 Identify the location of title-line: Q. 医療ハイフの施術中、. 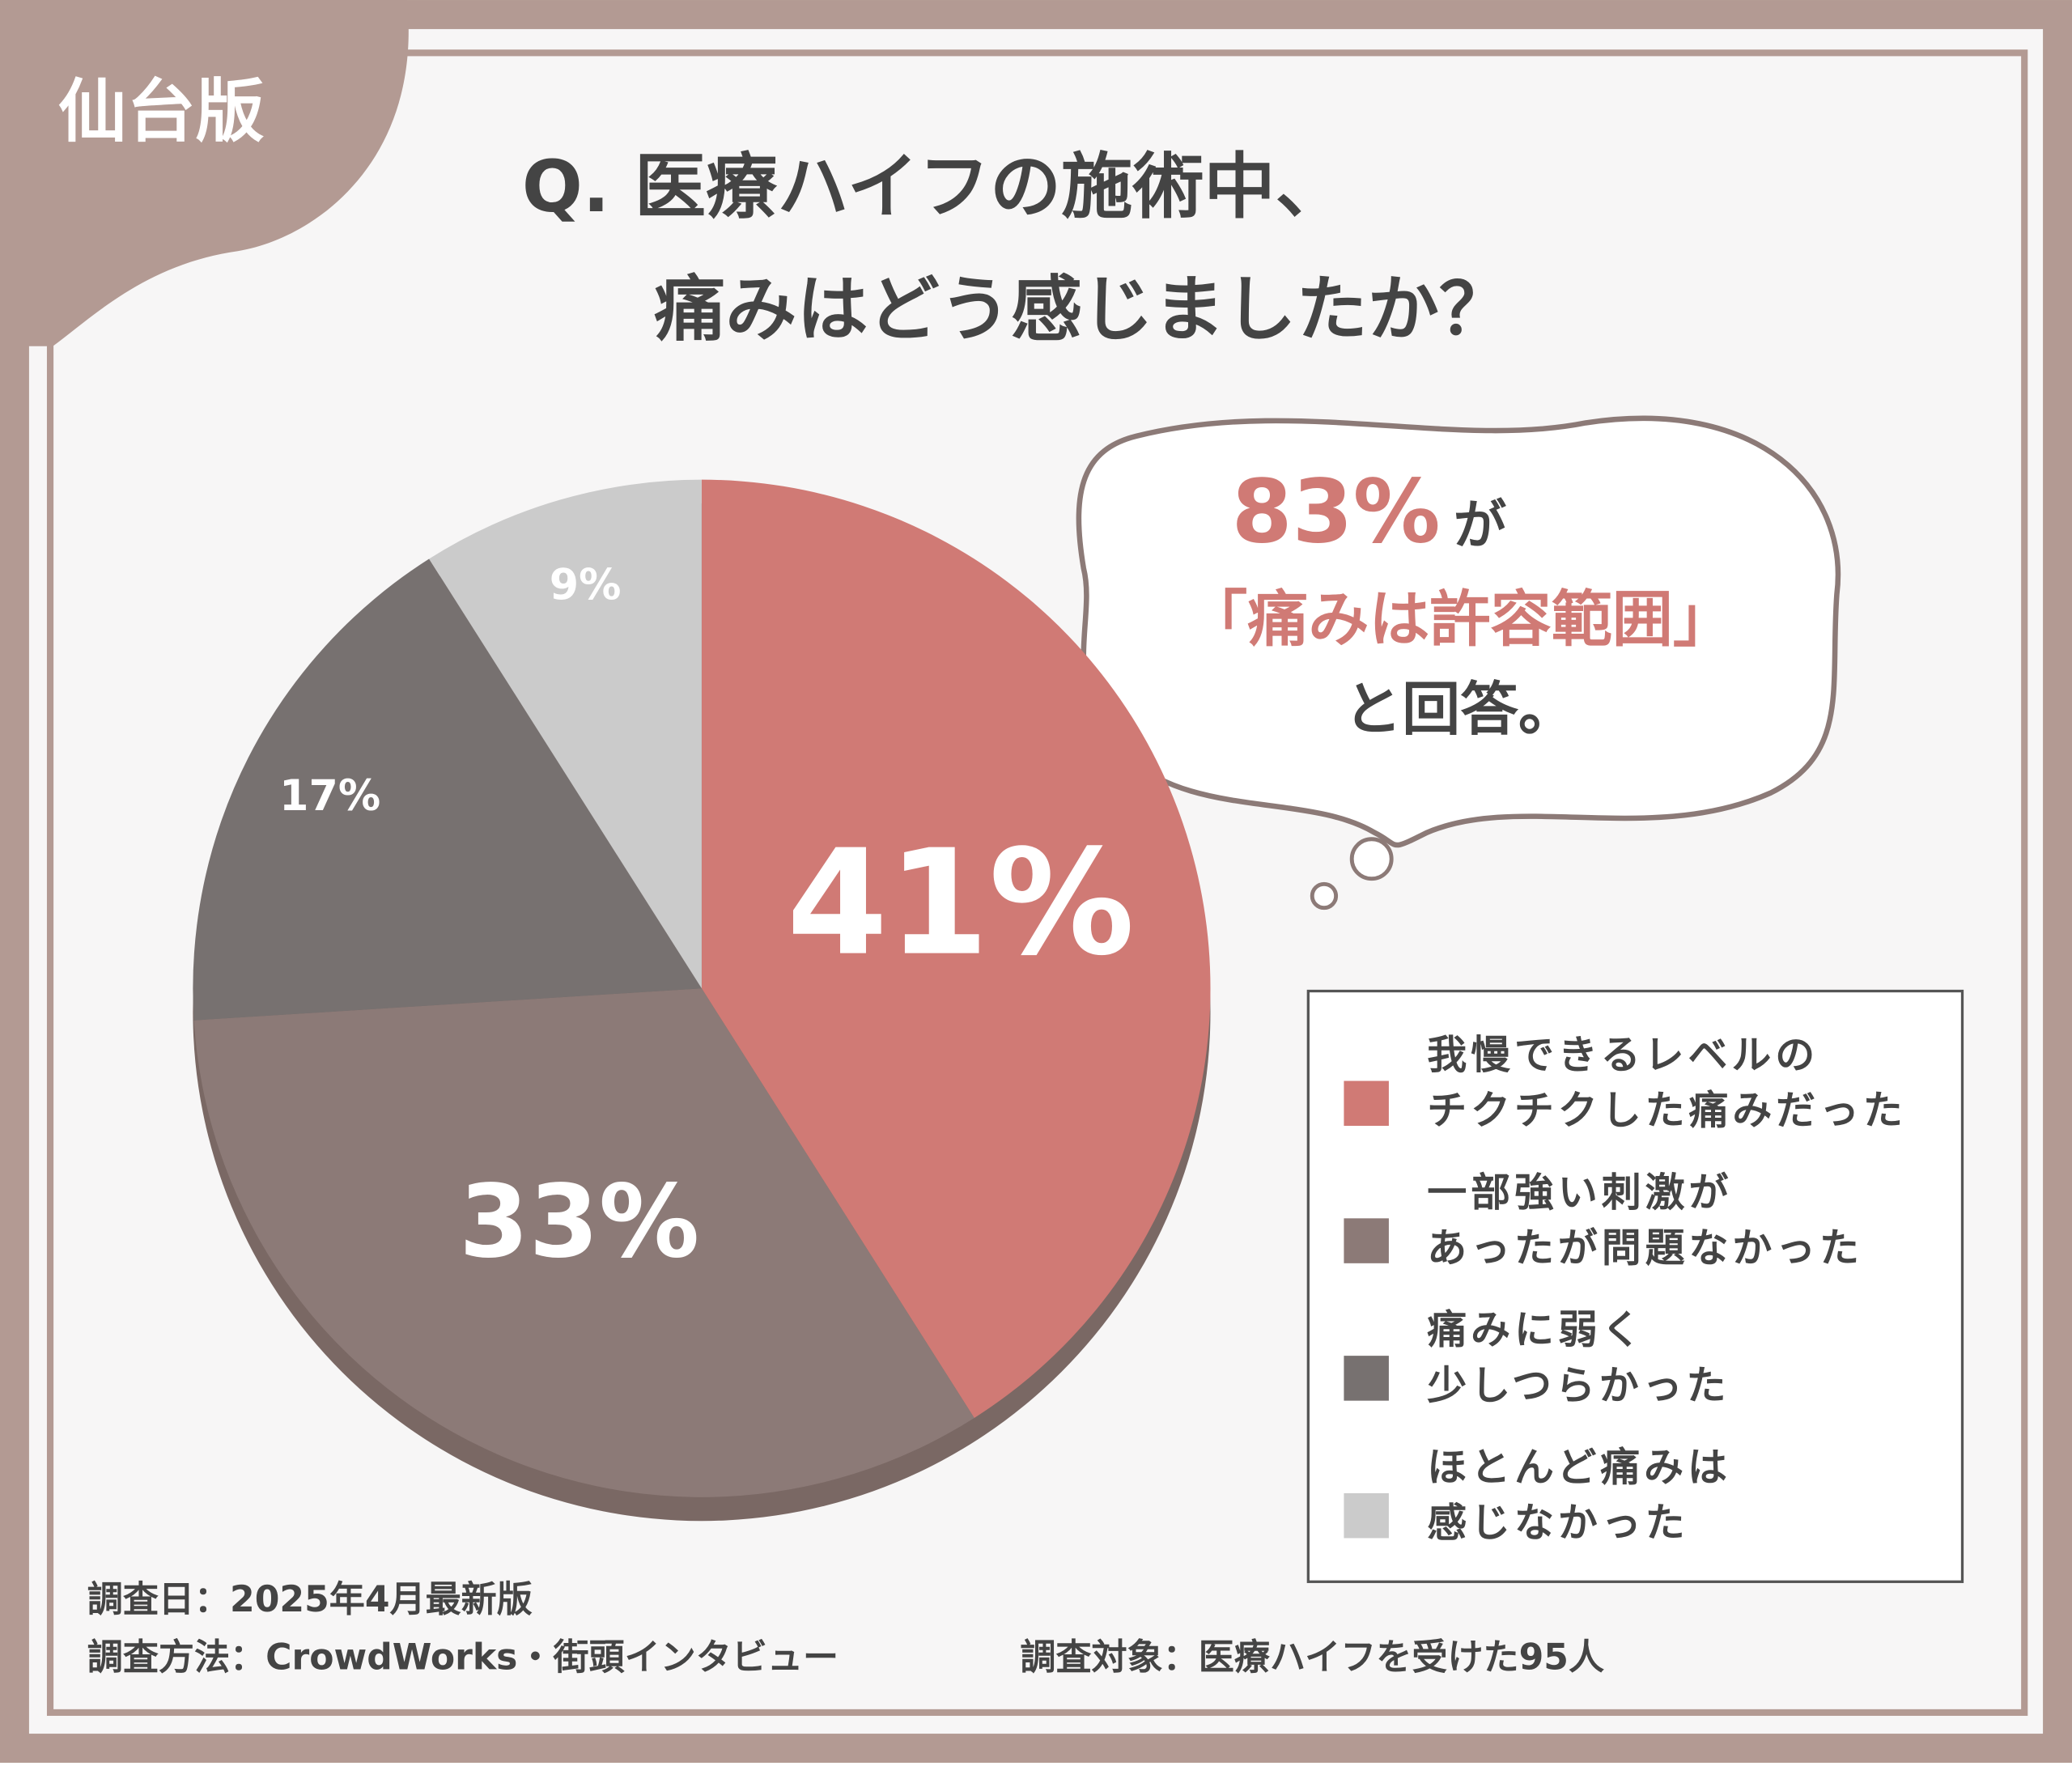
(934, 186).